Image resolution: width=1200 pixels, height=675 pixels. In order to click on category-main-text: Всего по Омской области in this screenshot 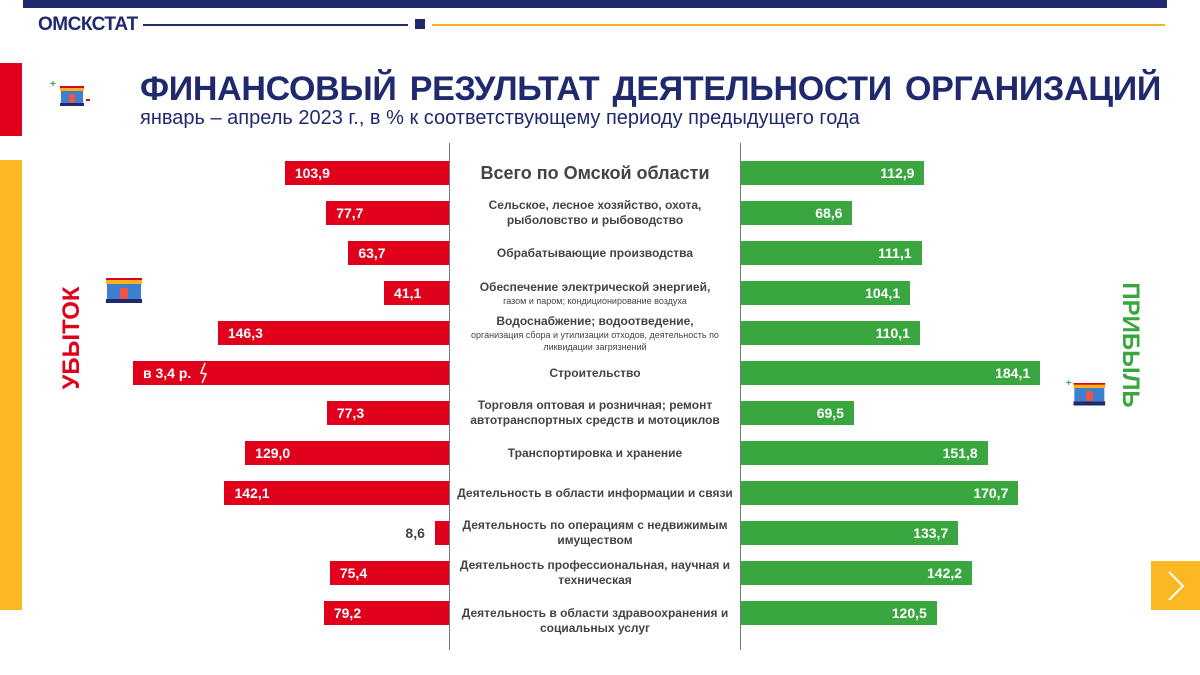, I will do `click(595, 172)`.